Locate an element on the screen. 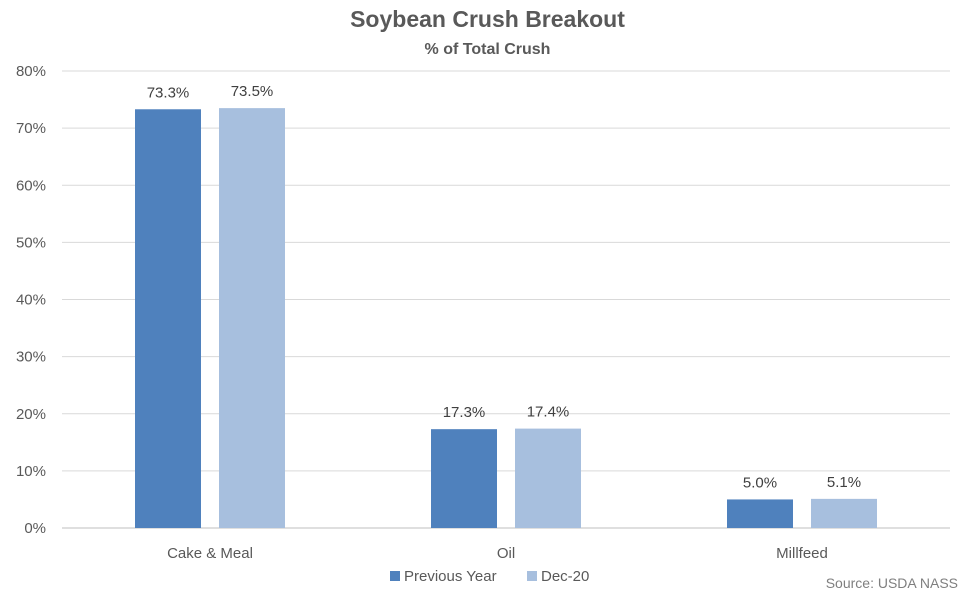  x-axis-ticks: Cake & Meal Oil Millfeed is located at coordinates (497, 553).